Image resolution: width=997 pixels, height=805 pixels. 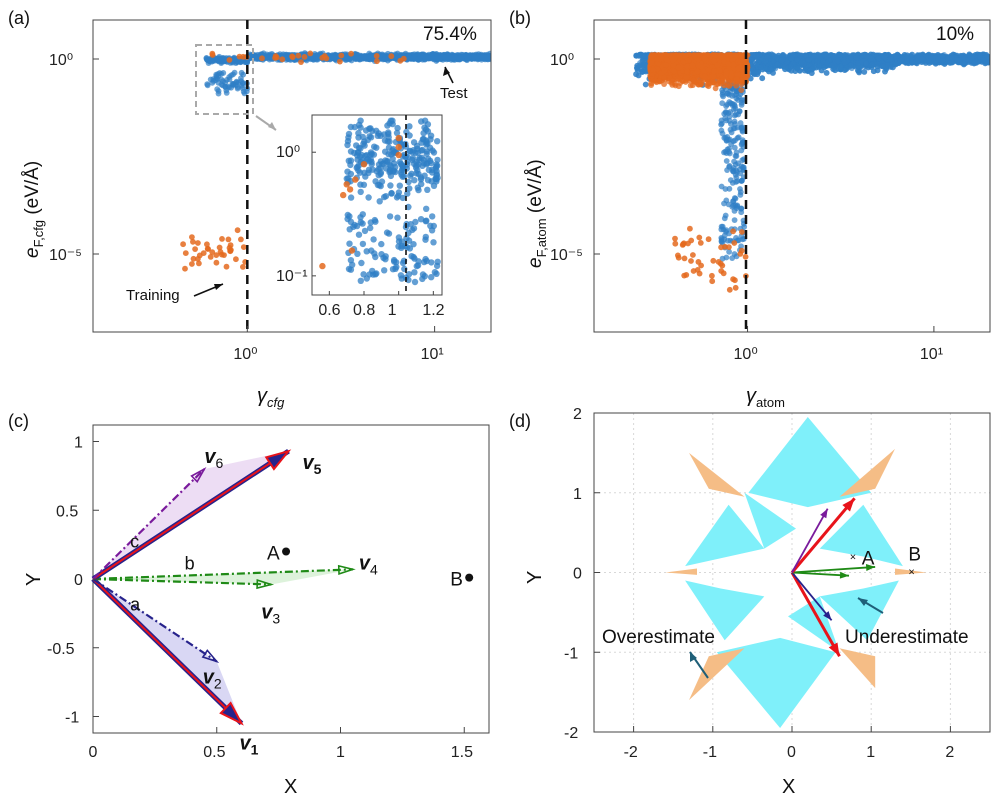 I want to click on panel-a-zoom-box, so click(x=224, y=79).